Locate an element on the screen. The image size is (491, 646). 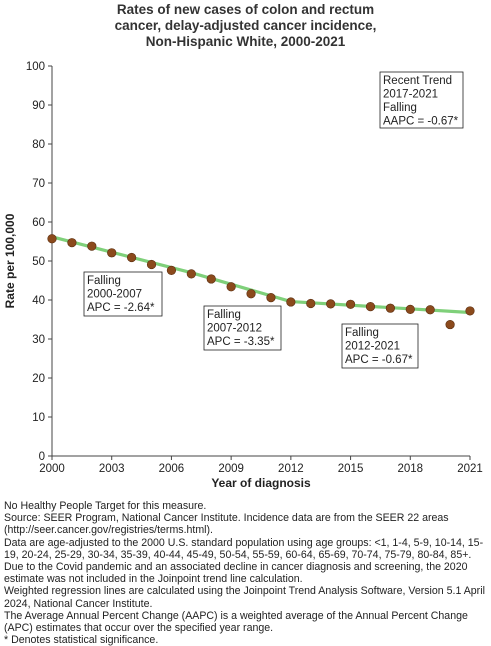
trend-lines is located at coordinates (261, 275).